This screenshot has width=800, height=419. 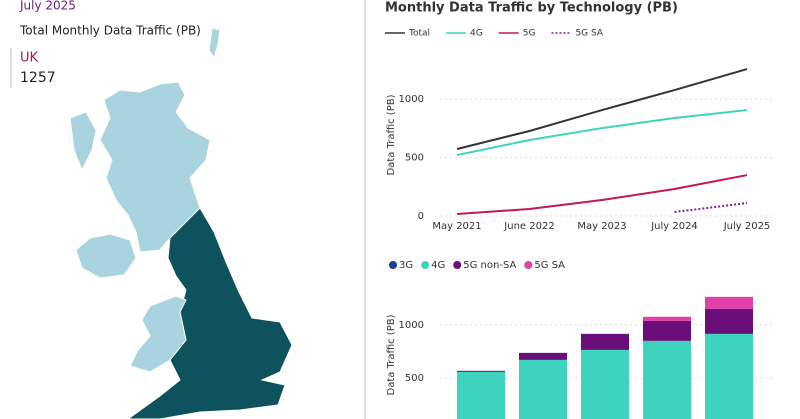 I want to click on x-tick-label: July 2024, so click(x=674, y=226).